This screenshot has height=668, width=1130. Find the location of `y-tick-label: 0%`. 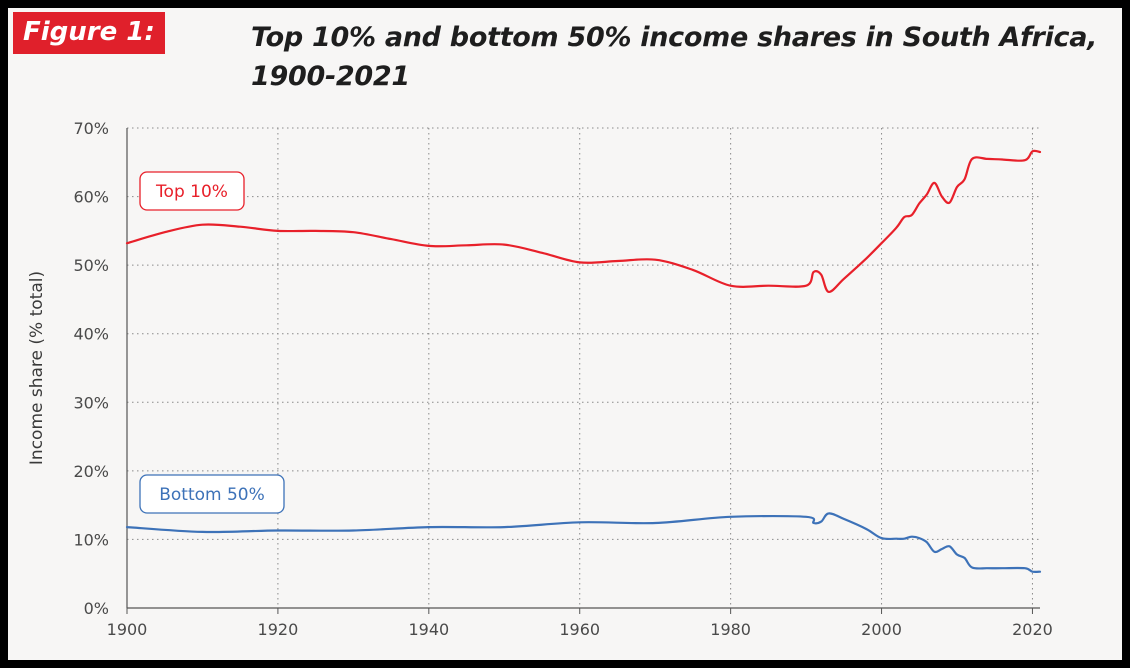

y-tick-label: 0% is located at coordinates (96, 608).